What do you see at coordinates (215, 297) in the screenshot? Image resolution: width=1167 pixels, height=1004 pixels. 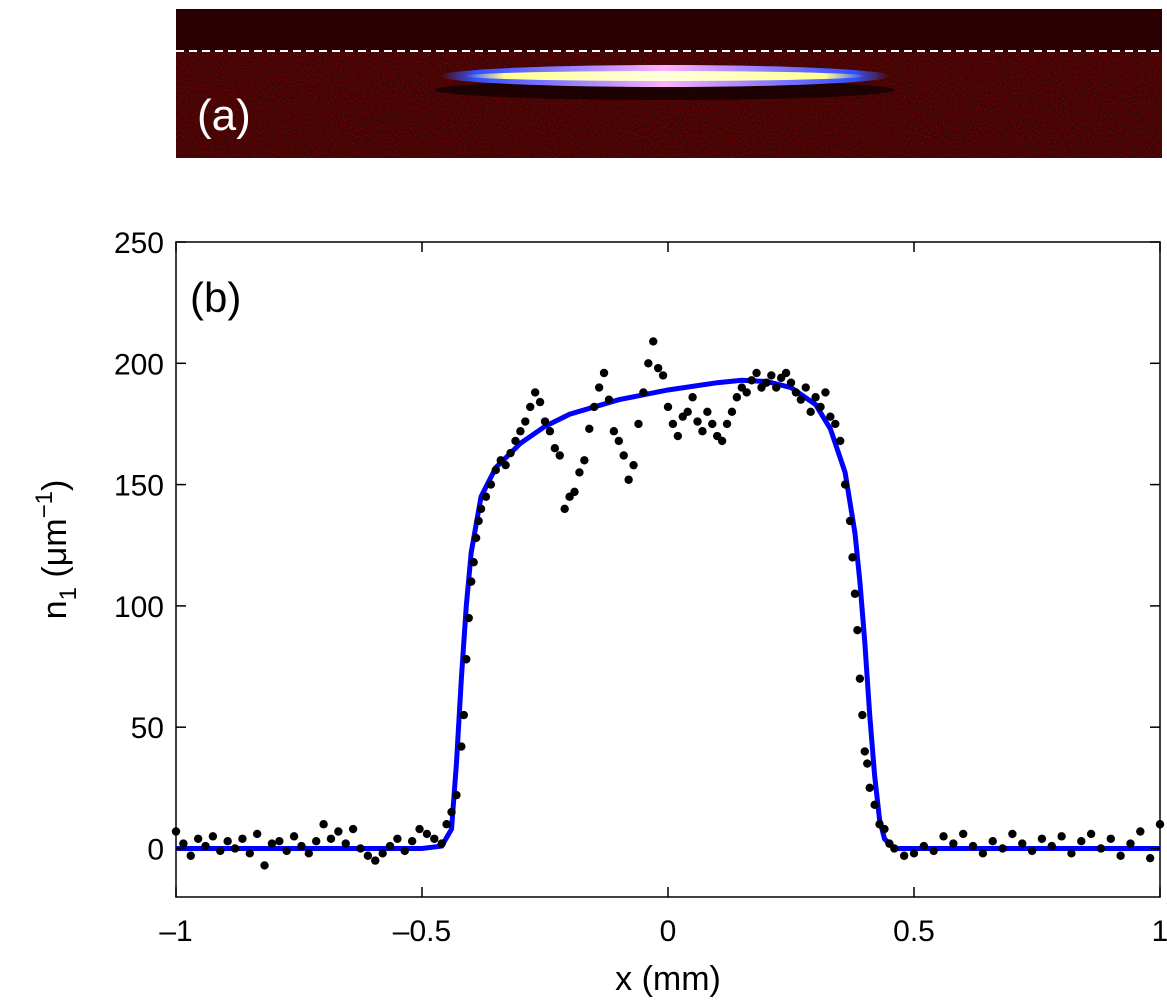 I see `annotation: (b)` at bounding box center [215, 297].